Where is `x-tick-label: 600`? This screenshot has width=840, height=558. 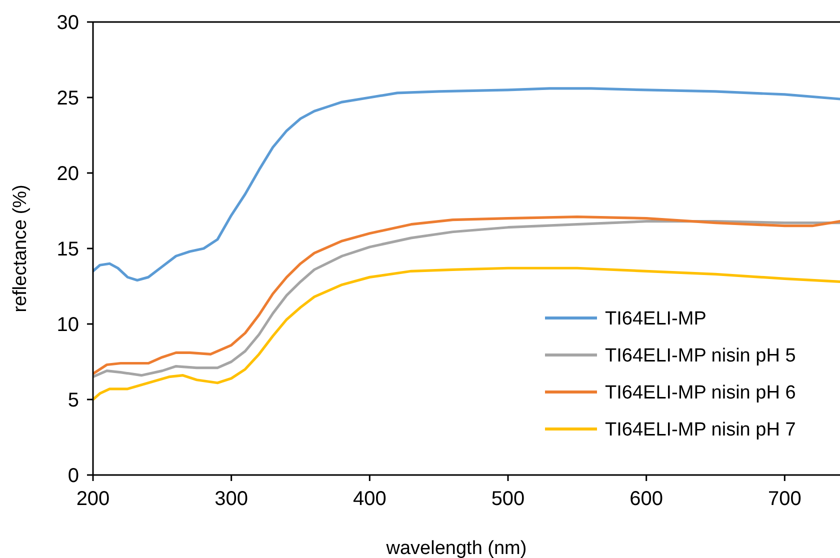 x-tick-label: 600 is located at coordinates (647, 499).